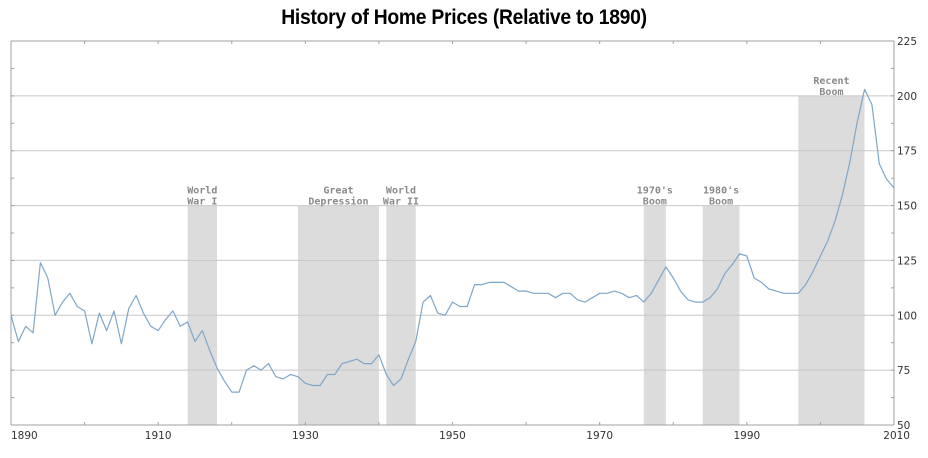 Image resolution: width=928 pixels, height=458 pixels. I want to click on y-tick-label: 100, so click(907, 316).